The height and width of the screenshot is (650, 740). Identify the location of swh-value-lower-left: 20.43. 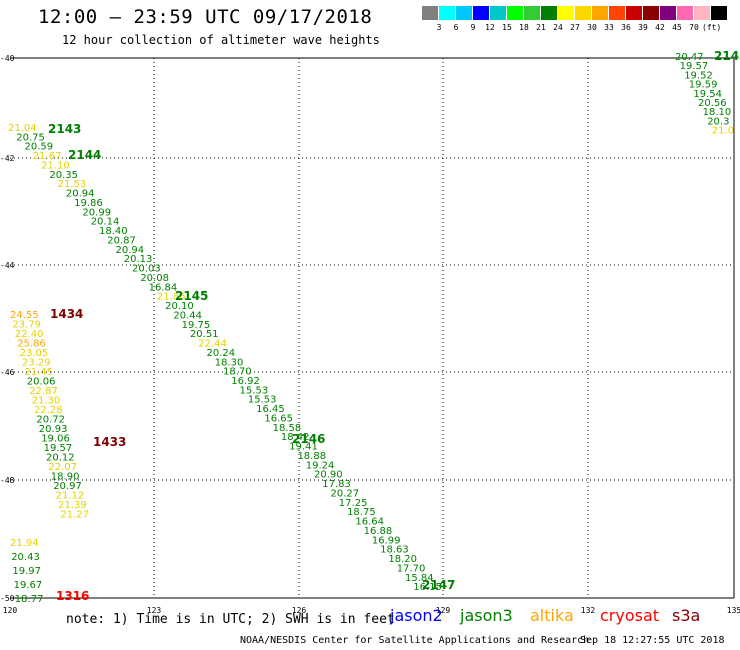
(25, 557).